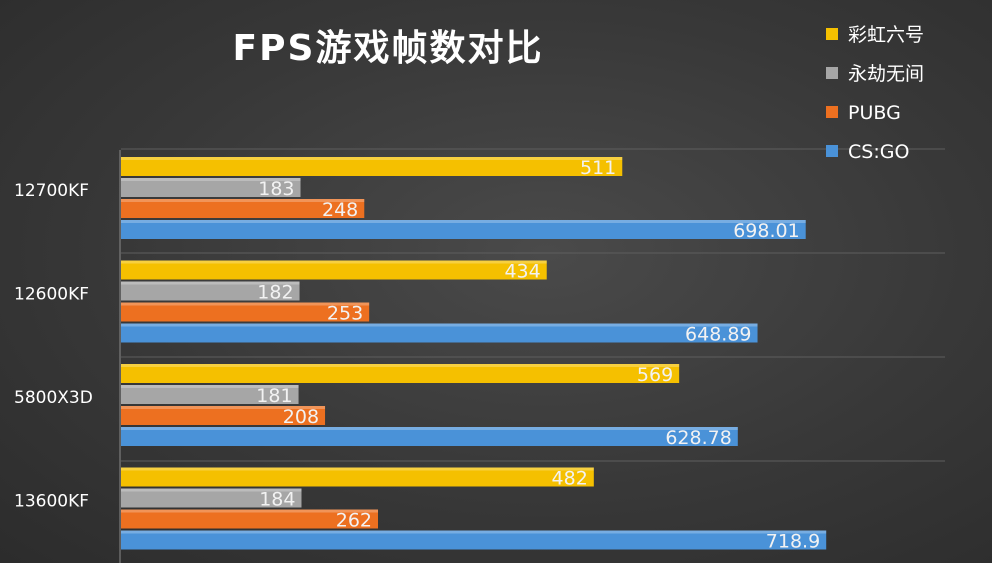 The height and width of the screenshot is (563, 992). What do you see at coordinates (570, 479) in the screenshot?
I see `data-label: 482` at bounding box center [570, 479].